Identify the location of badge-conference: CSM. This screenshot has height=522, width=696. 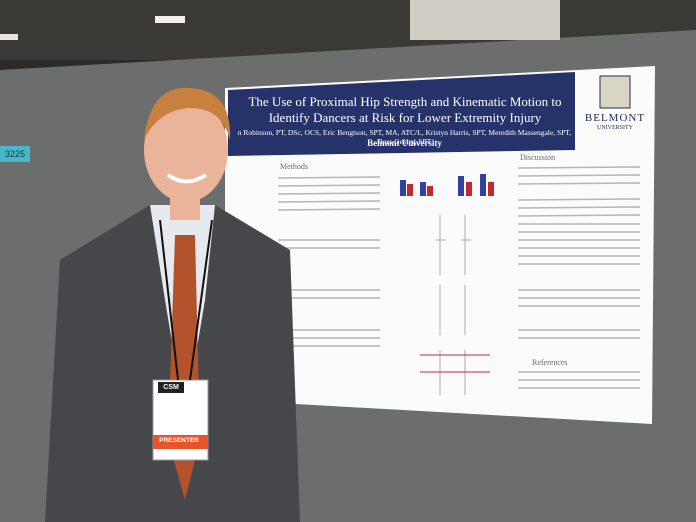
(171, 387).